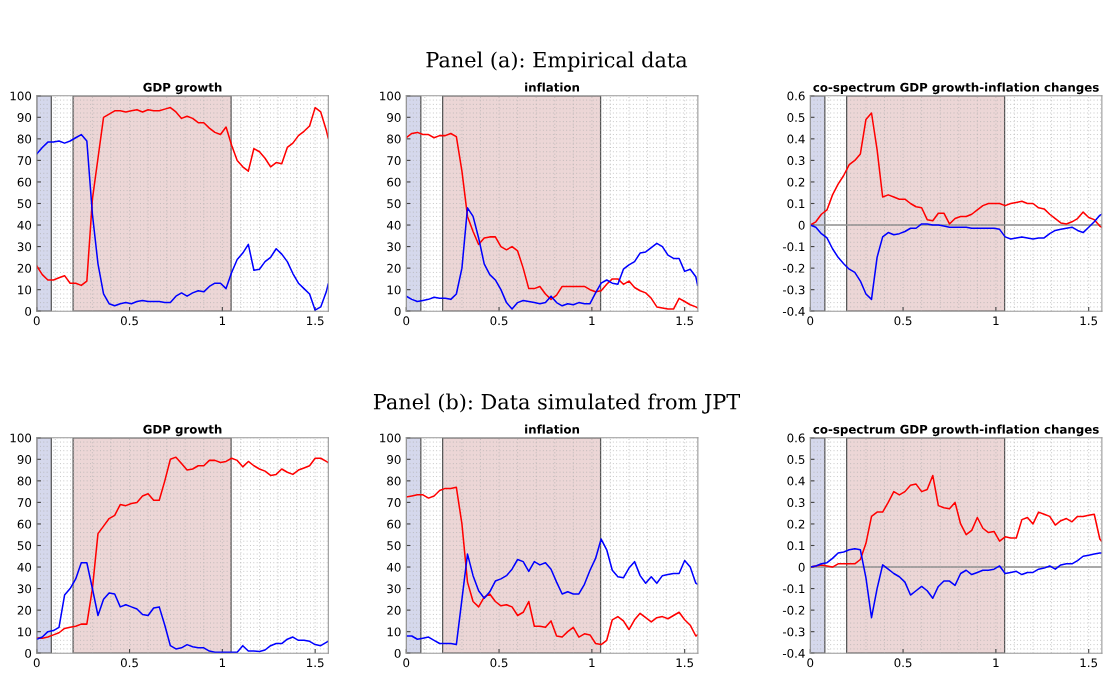  What do you see at coordinates (182, 88) in the screenshot?
I see `chart-title: GDP growth` at bounding box center [182, 88].